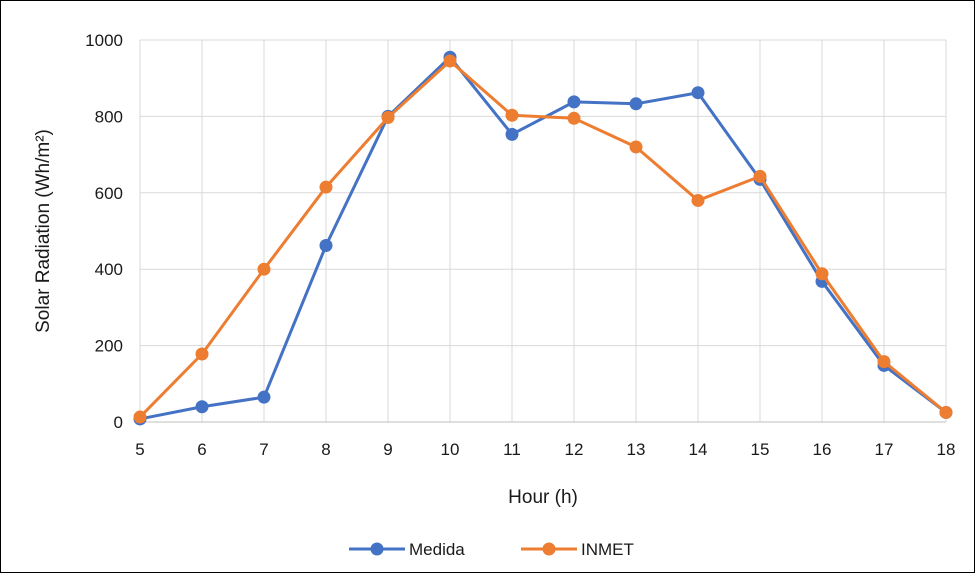 The image size is (975, 577). Describe the element at coordinates (201, 449) in the screenshot. I see `x-tick-label: 6` at that location.